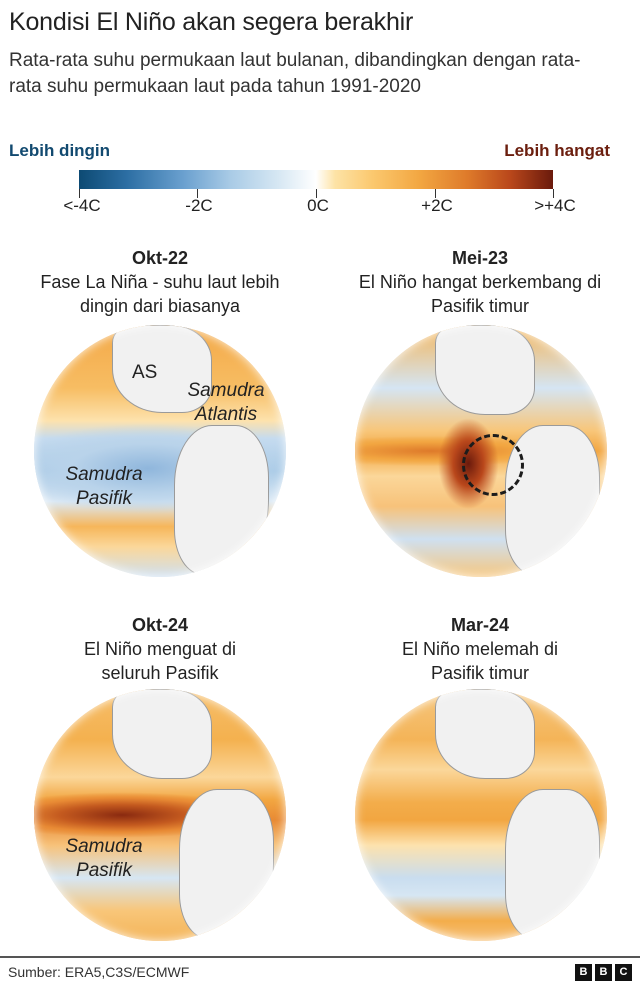 The width and height of the screenshot is (640, 988). Describe the element at coordinates (557, 150) in the screenshot. I see `legend-warm-label: Lebih hangat` at that location.